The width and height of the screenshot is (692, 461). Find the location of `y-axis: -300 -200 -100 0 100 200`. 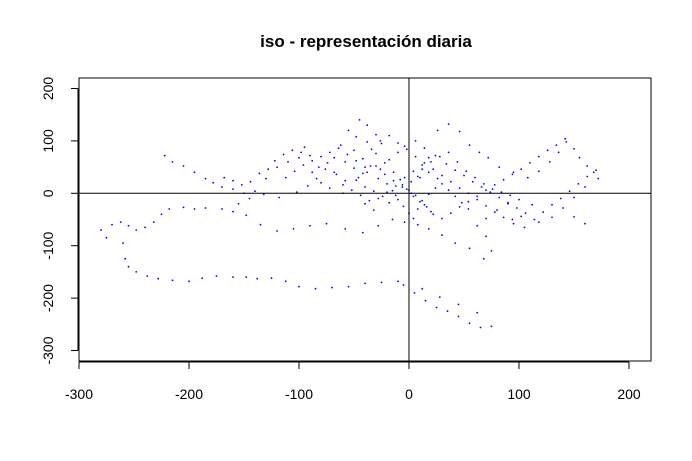

y-axis: -300 -200 -100 0 100 200 is located at coordinates (59, 221).